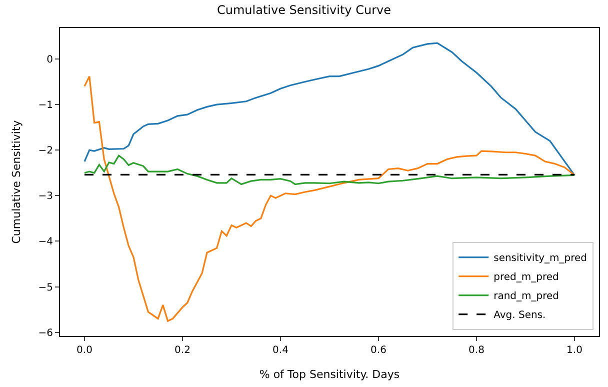 The height and width of the screenshot is (387, 608). Describe the element at coordinates (45, 333) in the screenshot. I see `y-tick-label: −6` at that location.